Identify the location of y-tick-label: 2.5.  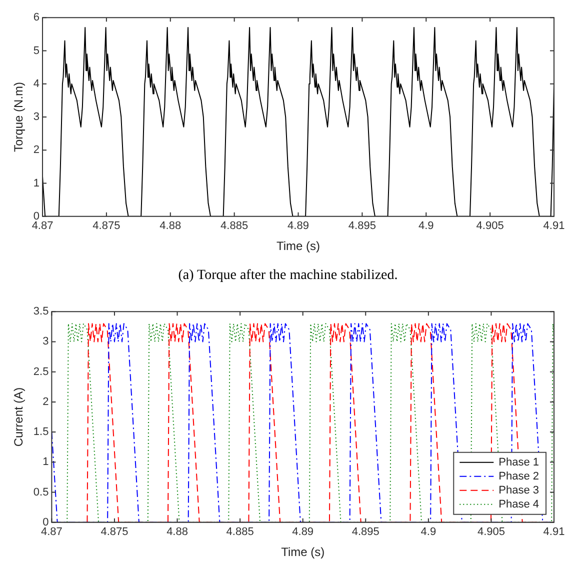
(41, 372).